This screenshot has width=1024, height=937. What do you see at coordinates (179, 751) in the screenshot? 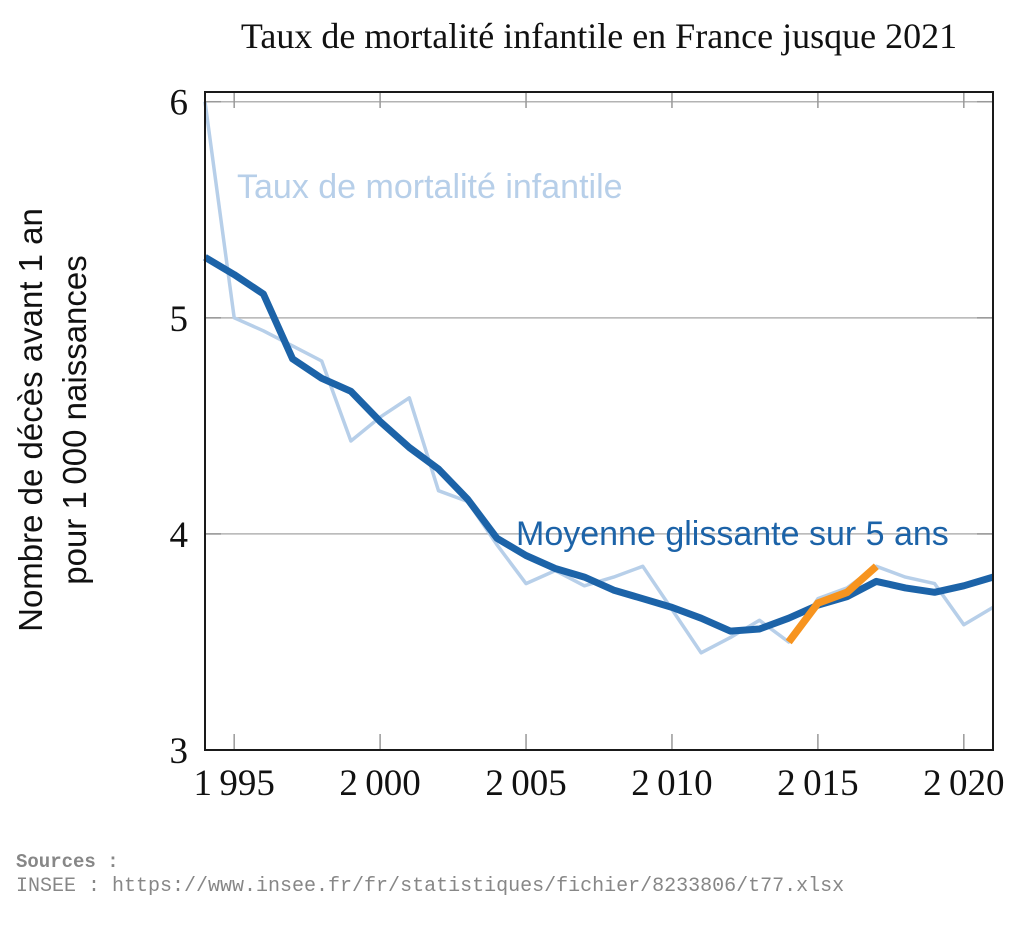
I see `y-tick-label: 3` at bounding box center [179, 751].